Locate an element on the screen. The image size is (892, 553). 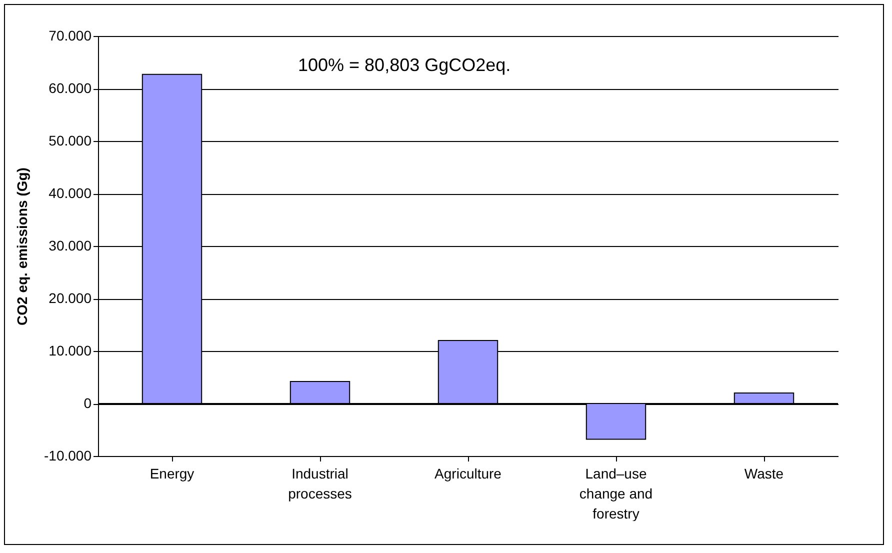
y-tick-label: 10.000 is located at coordinates (70, 350).